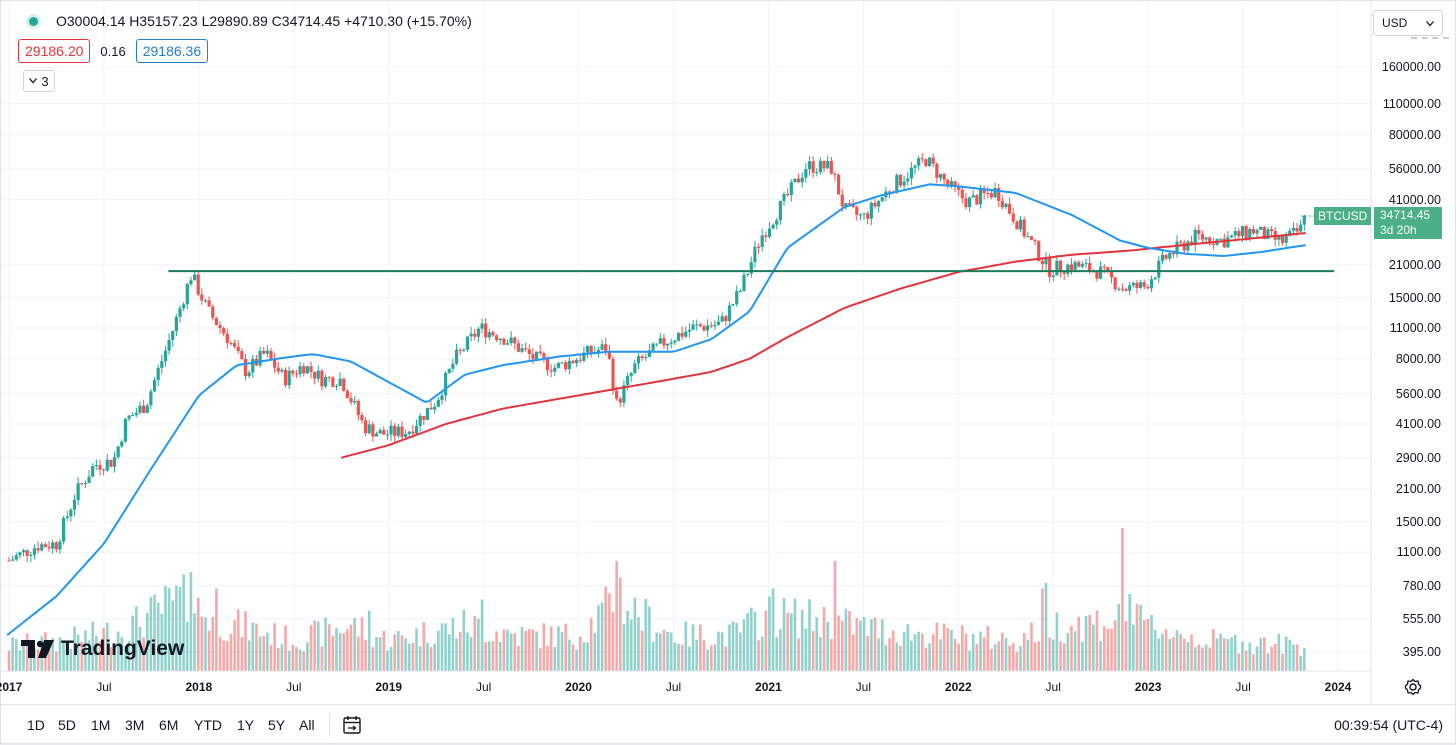 The image size is (1456, 745). Describe the element at coordinates (36, 725) in the screenshot. I see `range-1d-button: 1D` at that location.